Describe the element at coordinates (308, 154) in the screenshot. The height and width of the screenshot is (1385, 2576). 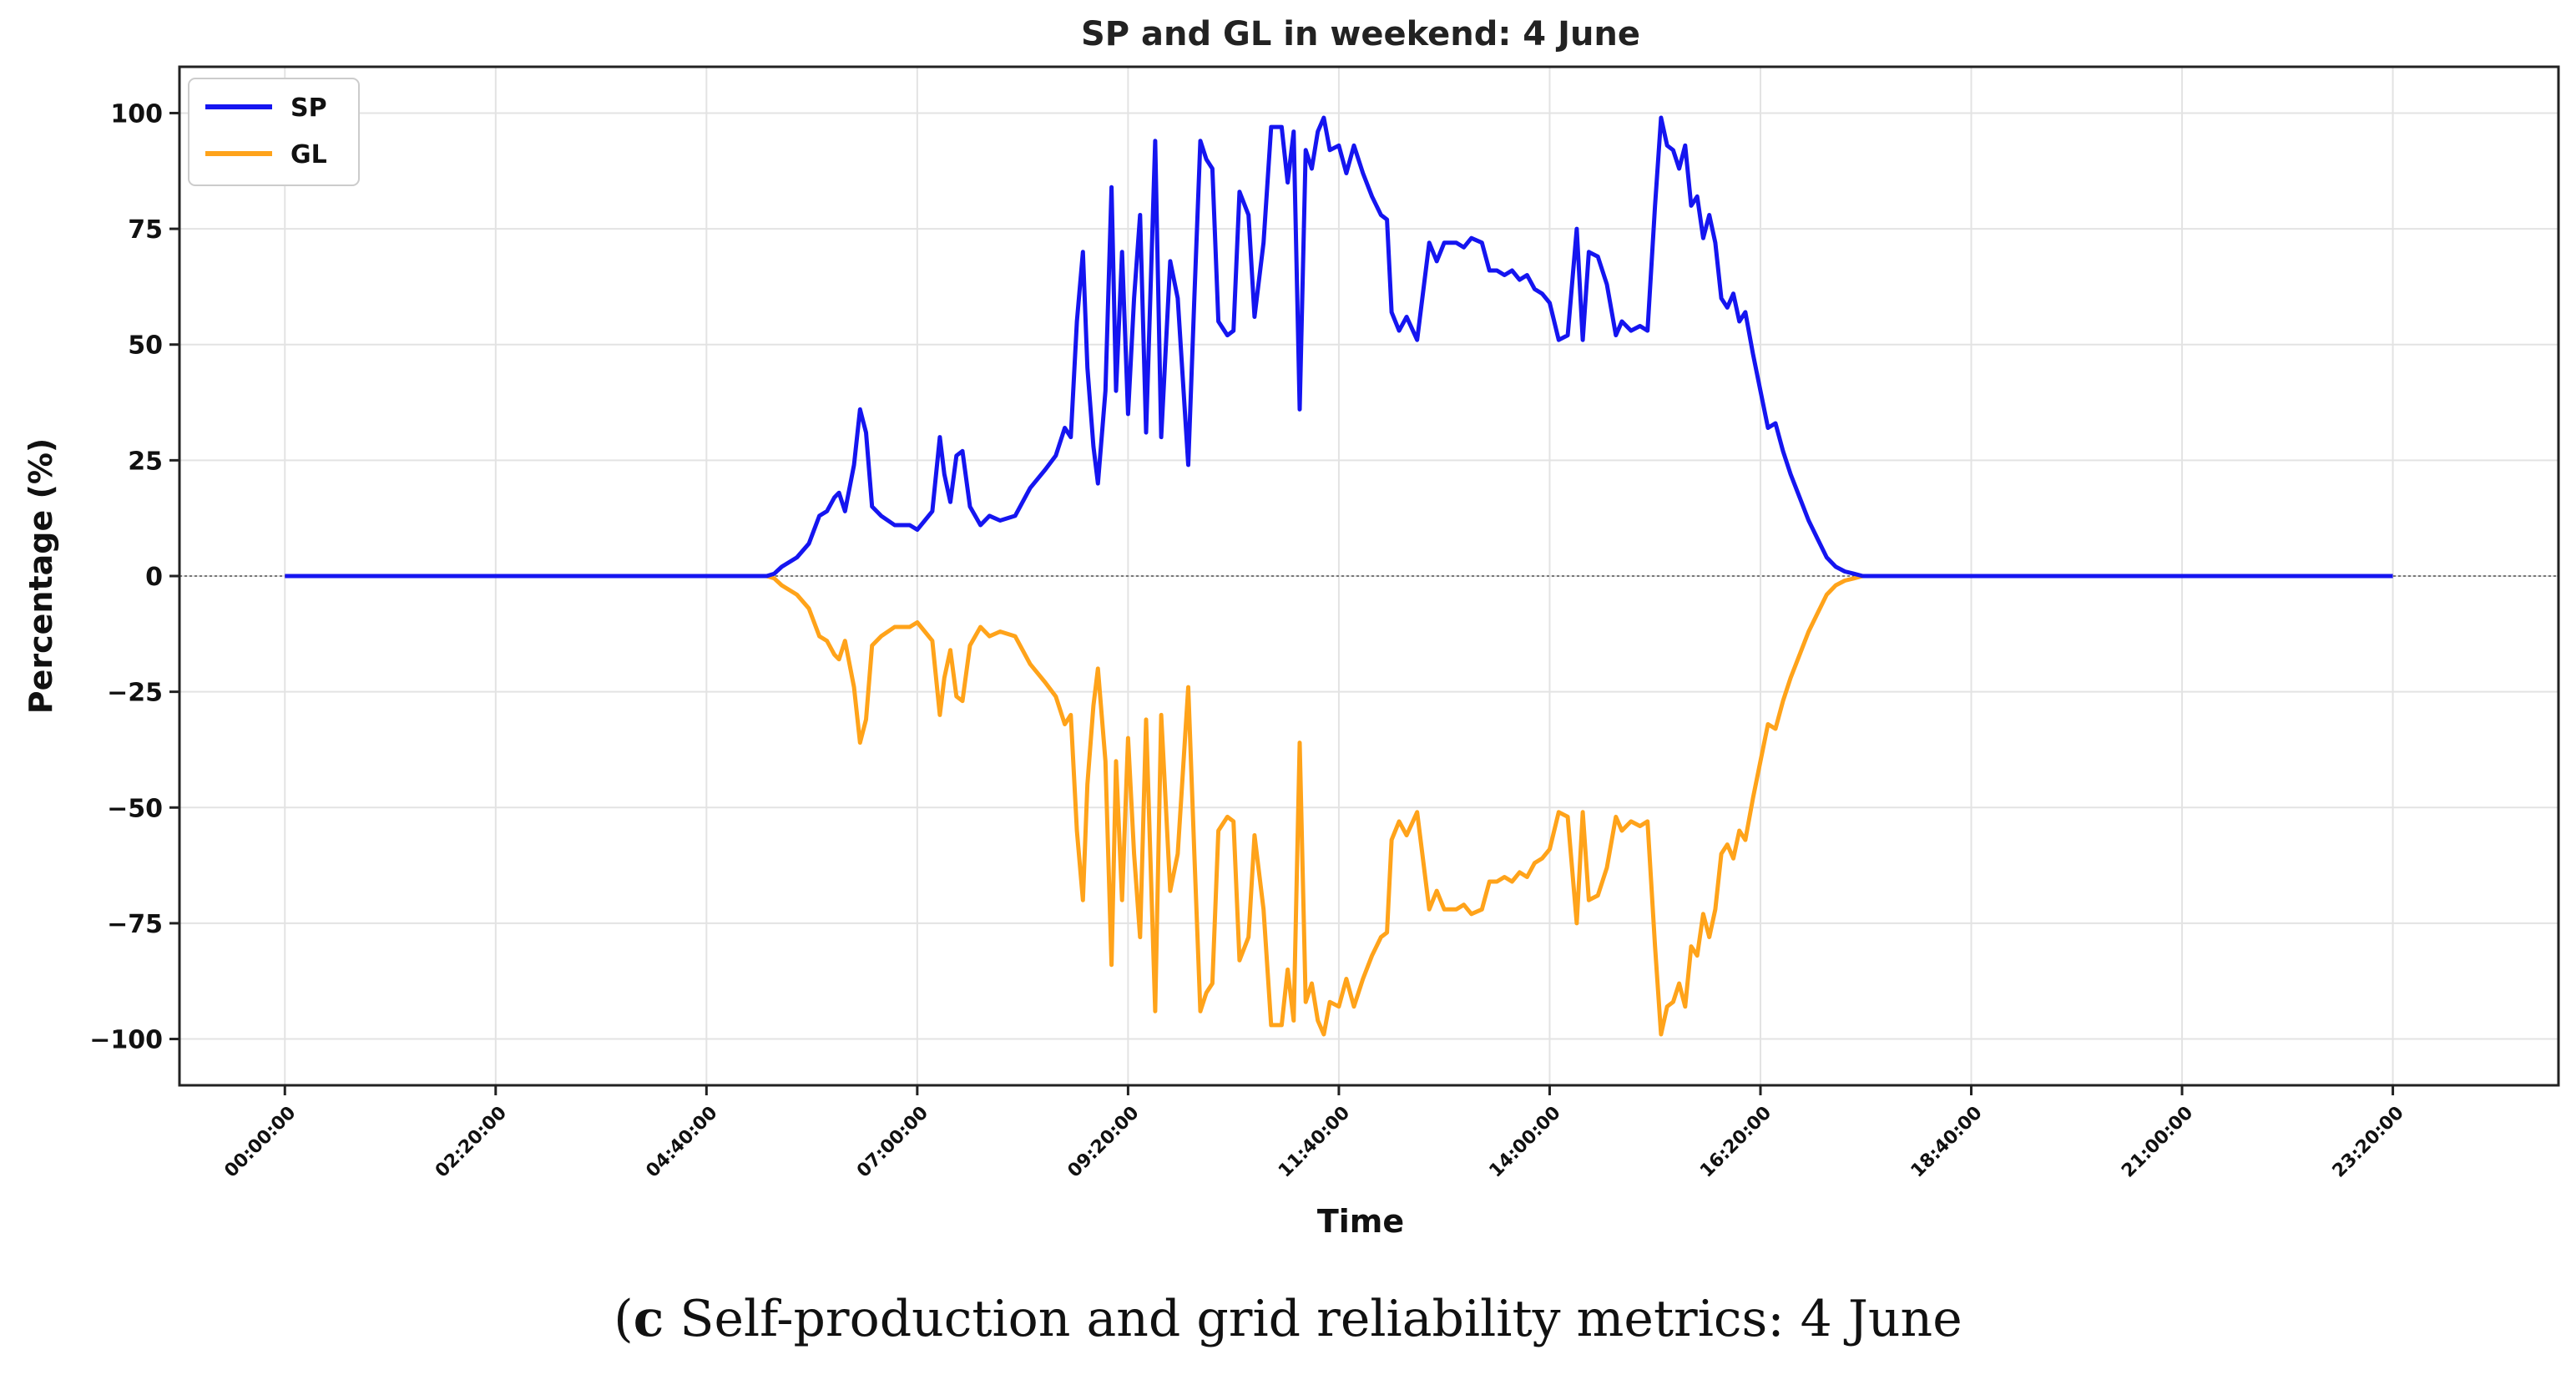
I see `legend-gl-label: GL` at that location.